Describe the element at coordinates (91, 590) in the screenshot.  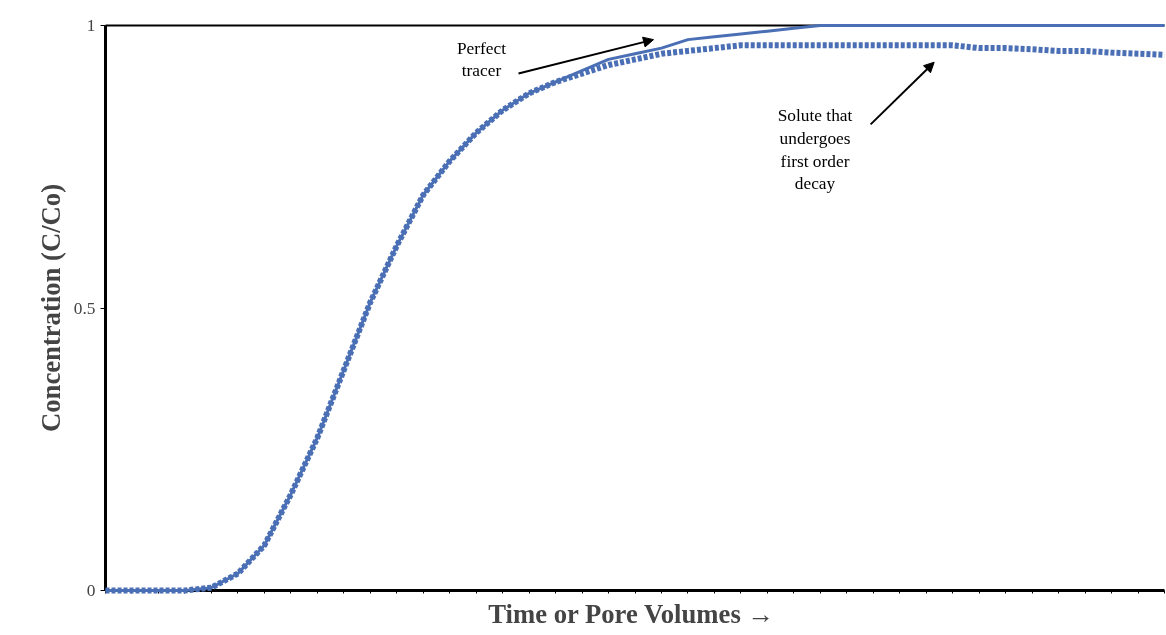
I see `y-tick-label: 0` at that location.